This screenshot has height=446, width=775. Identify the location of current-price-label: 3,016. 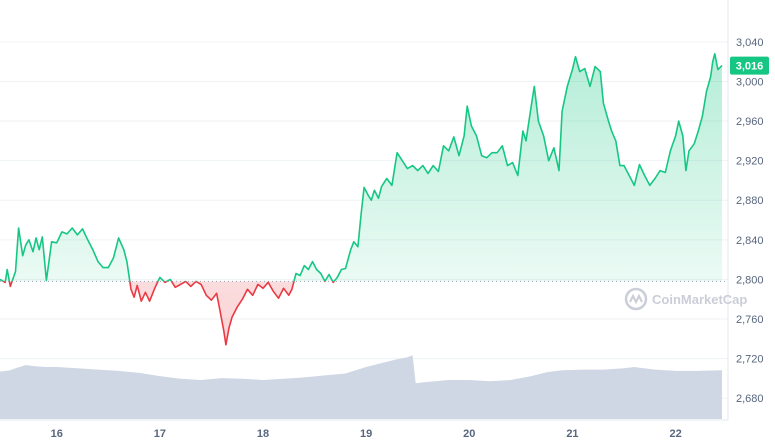
(750, 67).